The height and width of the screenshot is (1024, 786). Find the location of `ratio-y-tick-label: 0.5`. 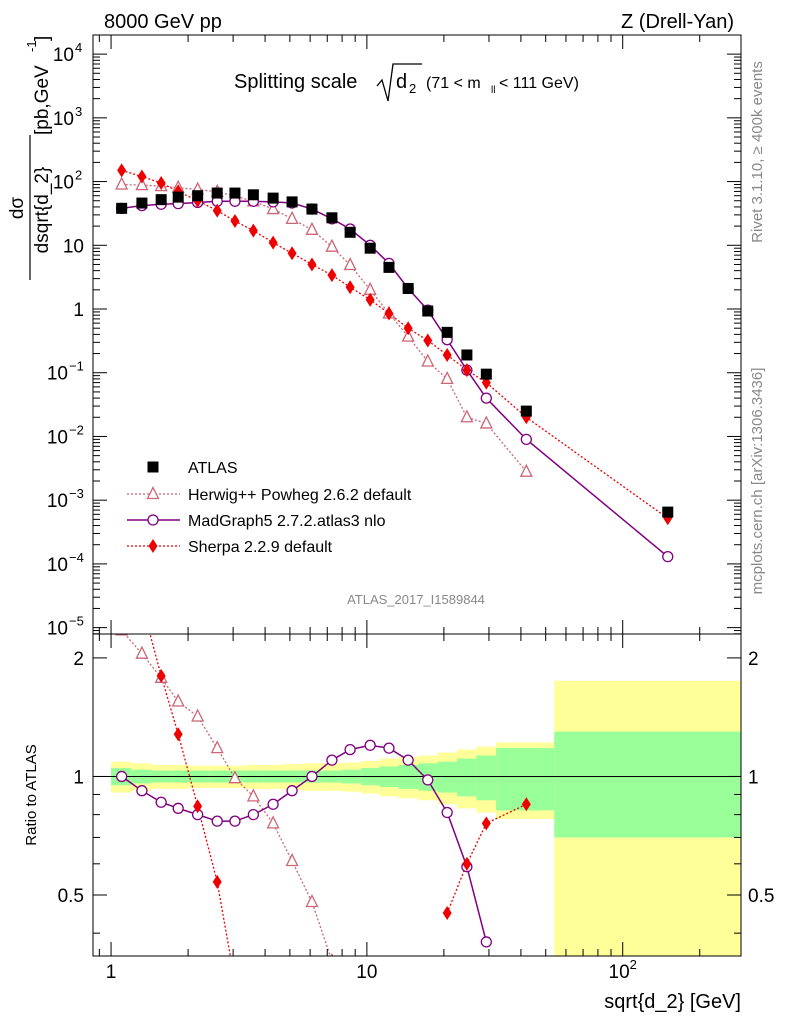

ratio-y-tick-label: 0.5 is located at coordinates (71, 896).